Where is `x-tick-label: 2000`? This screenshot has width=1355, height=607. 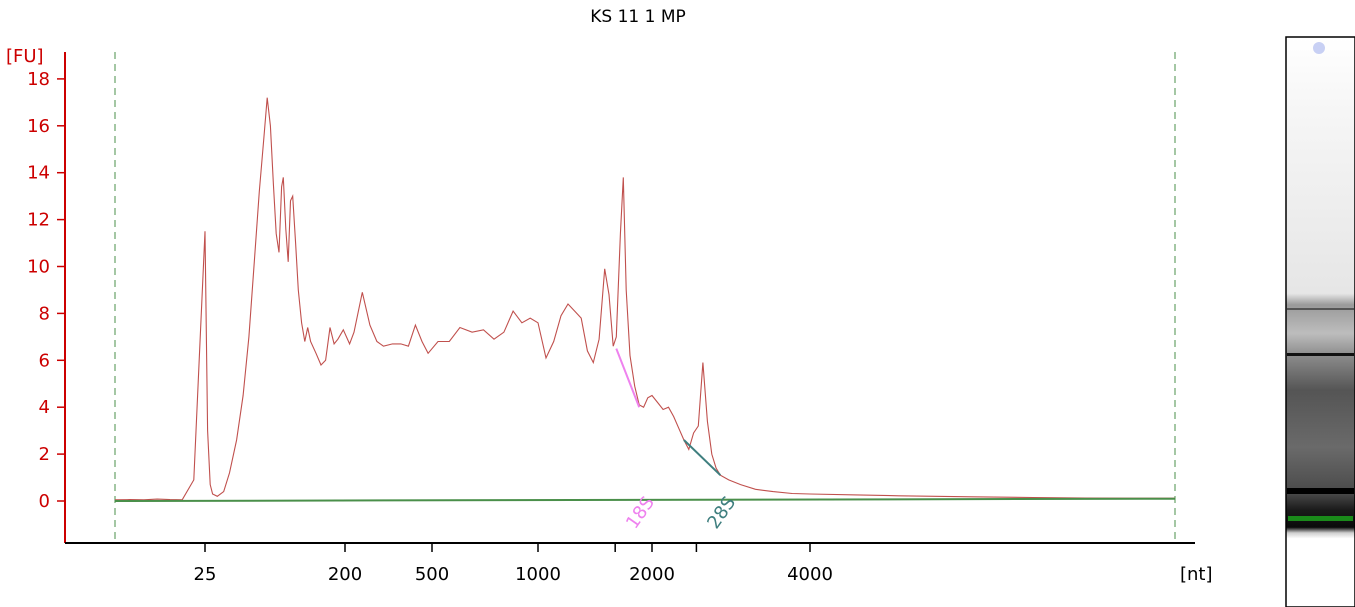 x-tick-label: 2000 is located at coordinates (652, 574).